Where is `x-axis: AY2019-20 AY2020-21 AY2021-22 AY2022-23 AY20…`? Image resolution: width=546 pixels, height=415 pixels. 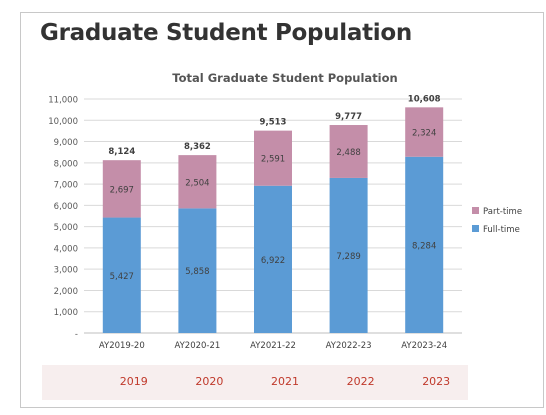 x-axis: AY2019-20 AY2020-21 AY2021-22 AY2022-23 AY20… is located at coordinates (273, 346).